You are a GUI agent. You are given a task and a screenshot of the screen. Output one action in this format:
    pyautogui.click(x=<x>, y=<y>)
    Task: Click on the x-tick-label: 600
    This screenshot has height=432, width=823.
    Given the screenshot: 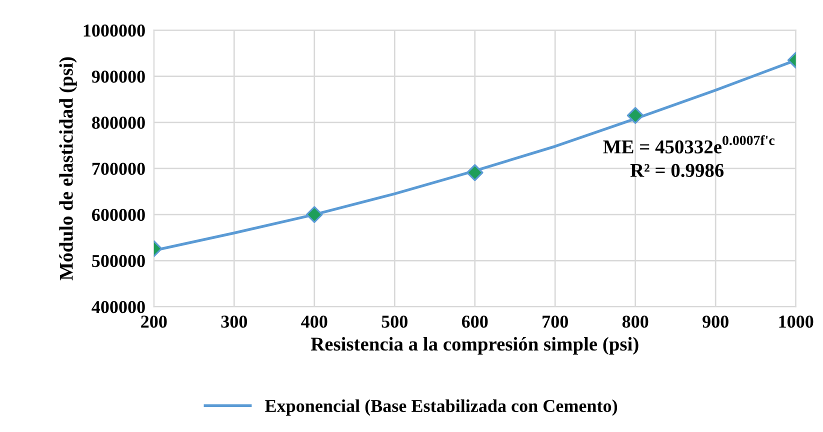 What is the action you would take?
    pyautogui.click(x=475, y=322)
    